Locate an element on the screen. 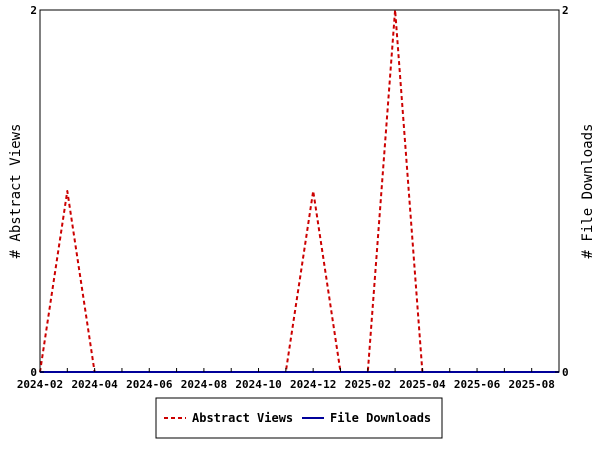 This screenshot has width=600, height=450. legend-label-file-downloads: File Downloads is located at coordinates (380, 418).